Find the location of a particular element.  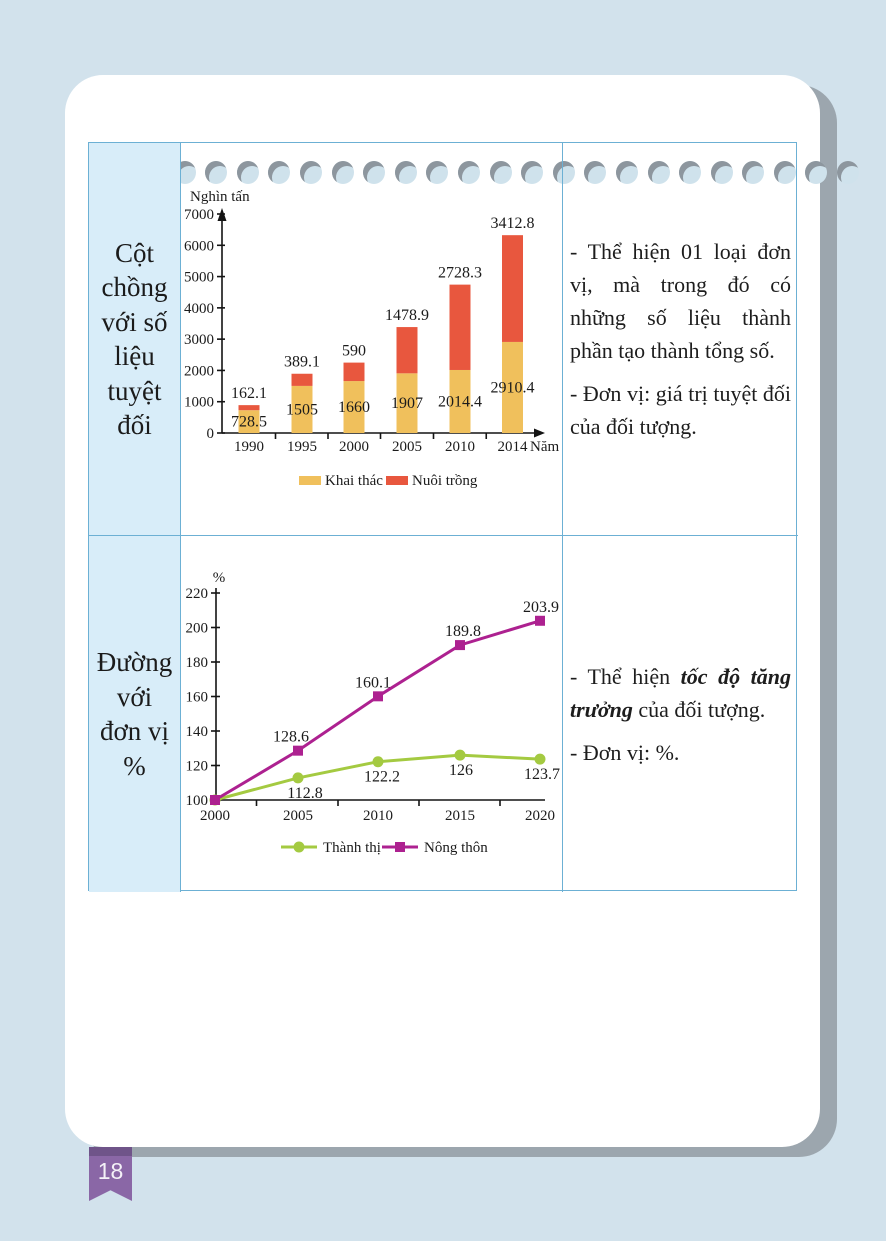

label-line: liệu is located at coordinates (134, 356).